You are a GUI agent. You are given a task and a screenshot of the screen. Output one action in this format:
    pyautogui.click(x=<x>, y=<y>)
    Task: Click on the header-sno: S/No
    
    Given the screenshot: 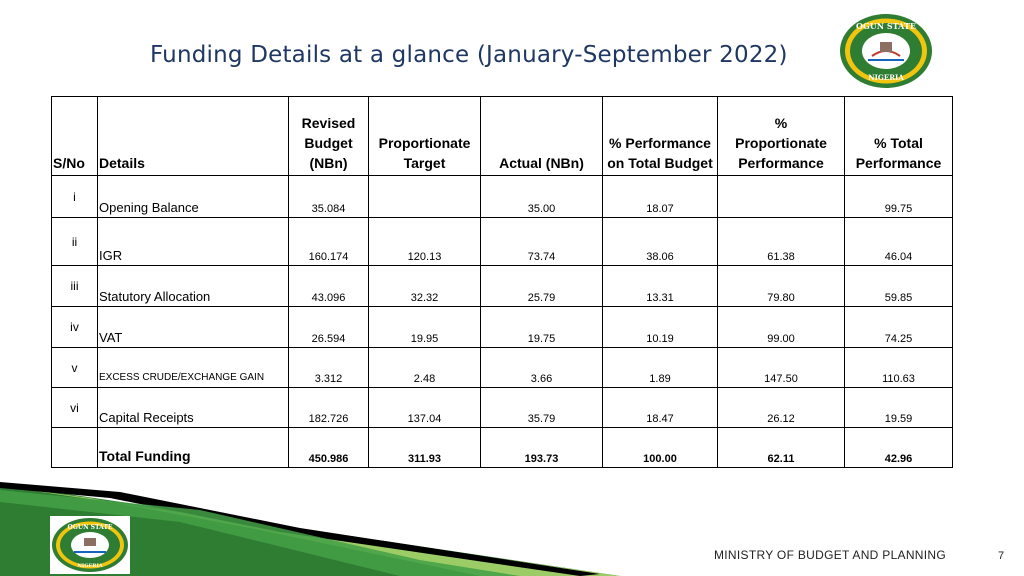 What is the action you would take?
    pyautogui.click(x=74, y=136)
    